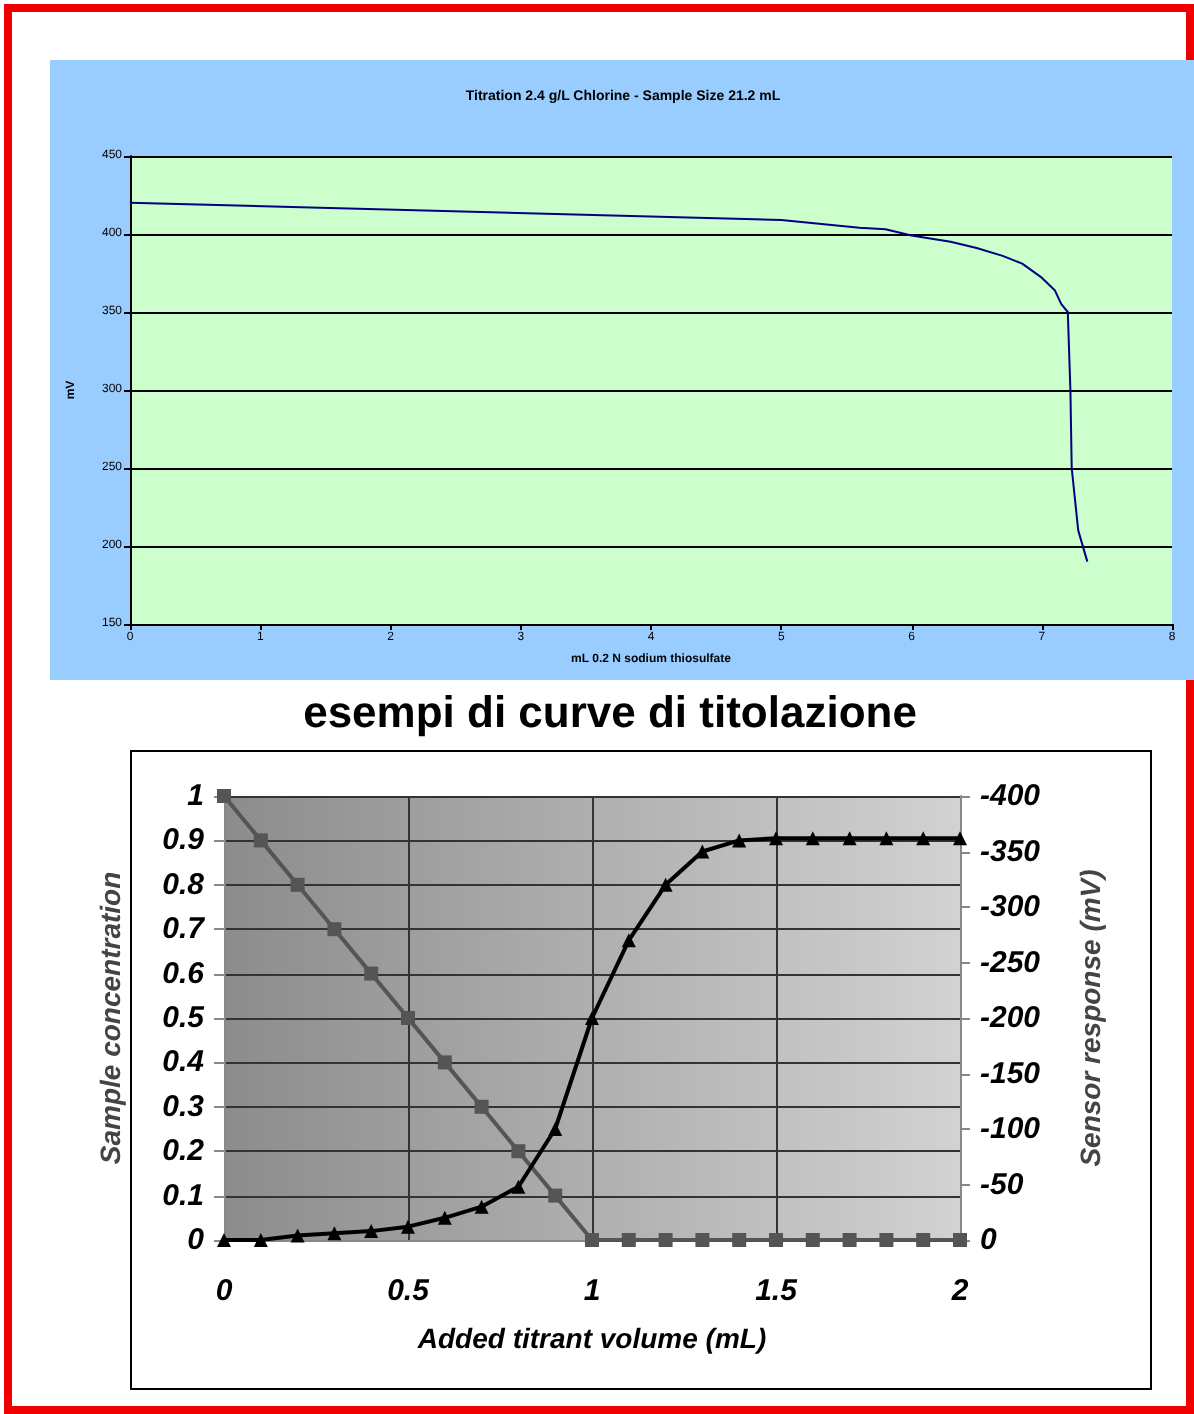 The width and height of the screenshot is (1194, 1414). What do you see at coordinates (184, 1106) in the screenshot?
I see `y-tick-label: 0.3` at bounding box center [184, 1106].